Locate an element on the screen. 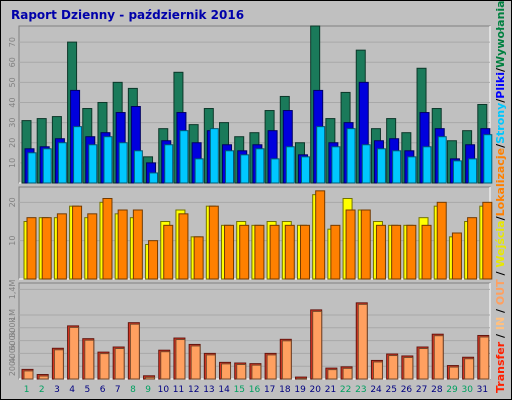  x-tick-label: 17 is located at coordinates (269, 390).